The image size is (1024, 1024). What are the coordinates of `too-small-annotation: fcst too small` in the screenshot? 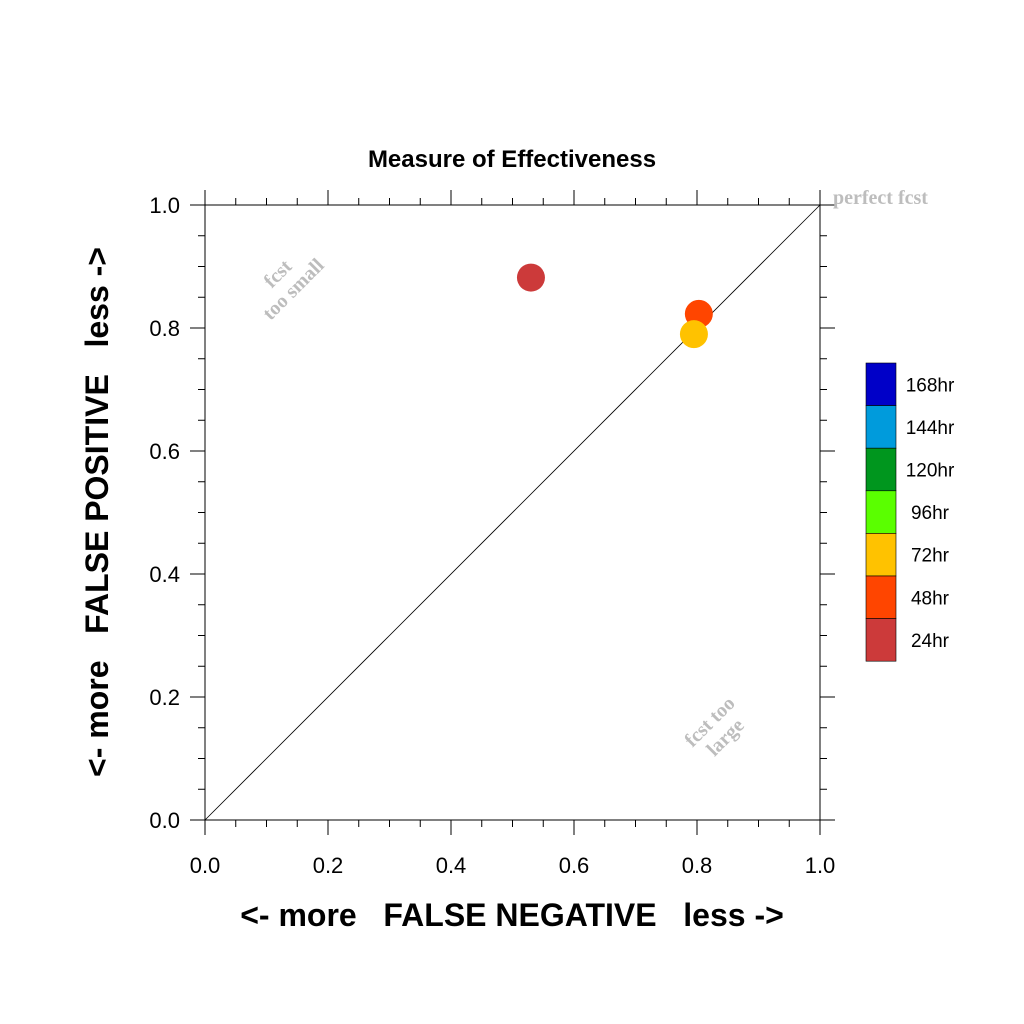 It's located at (293, 289).